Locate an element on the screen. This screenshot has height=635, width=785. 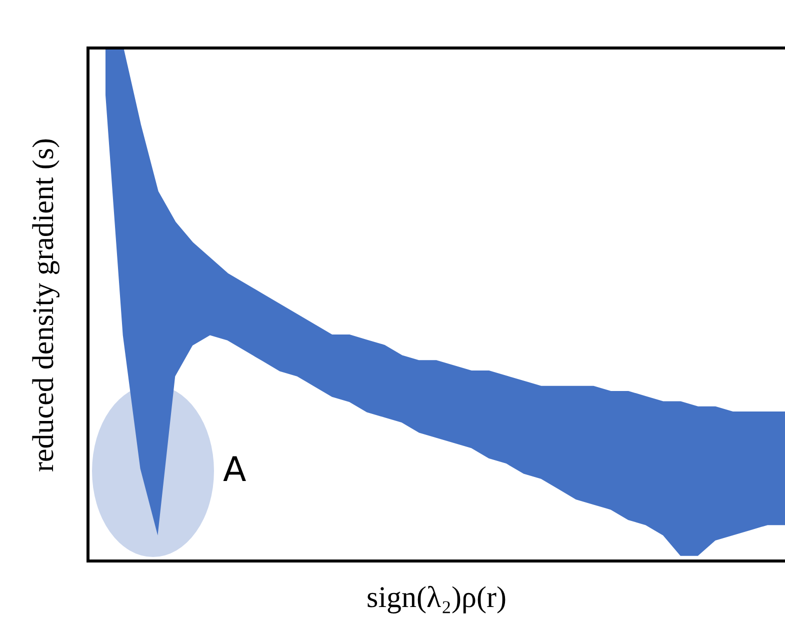
x-axis-title: sign(λ₂)ρ(r) is located at coordinates (436, 597).